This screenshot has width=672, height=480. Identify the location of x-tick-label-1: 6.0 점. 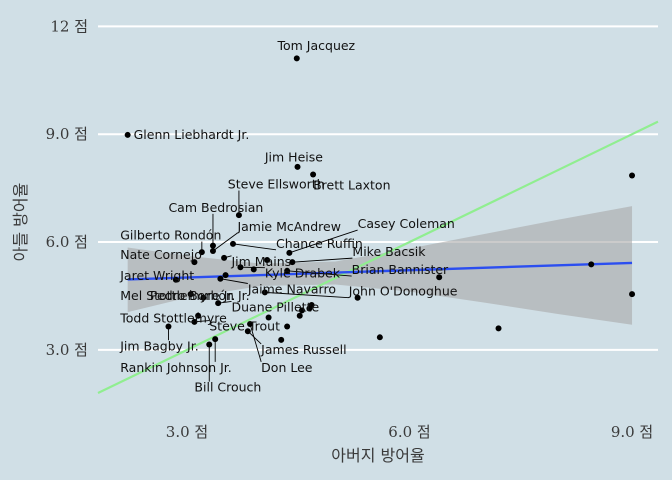
(409, 432).